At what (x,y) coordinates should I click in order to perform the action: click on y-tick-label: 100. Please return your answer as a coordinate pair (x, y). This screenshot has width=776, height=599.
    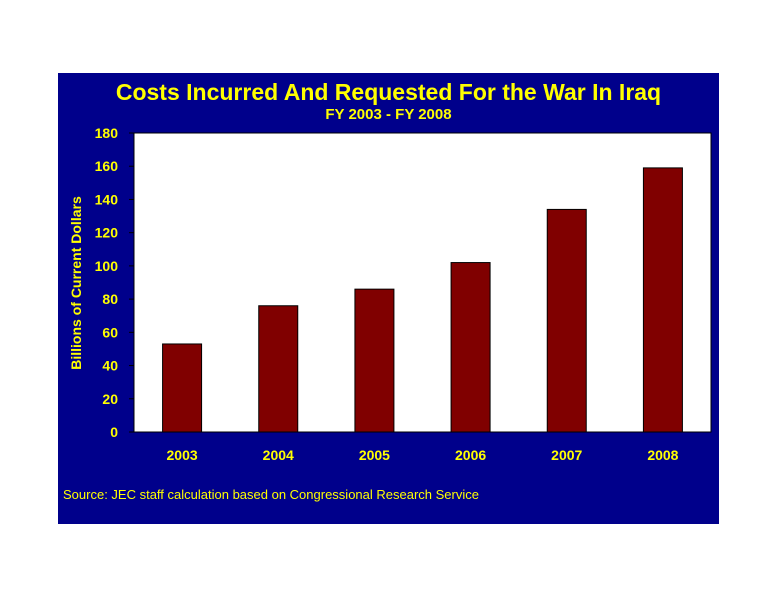
    Looking at the image, I should click on (107, 266).